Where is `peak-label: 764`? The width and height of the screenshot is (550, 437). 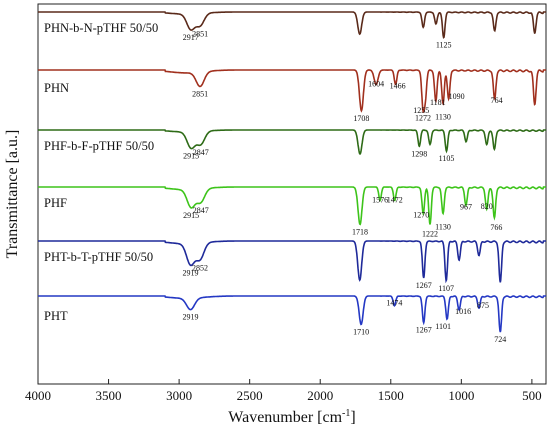 peak-label: 764 is located at coordinates (497, 100).